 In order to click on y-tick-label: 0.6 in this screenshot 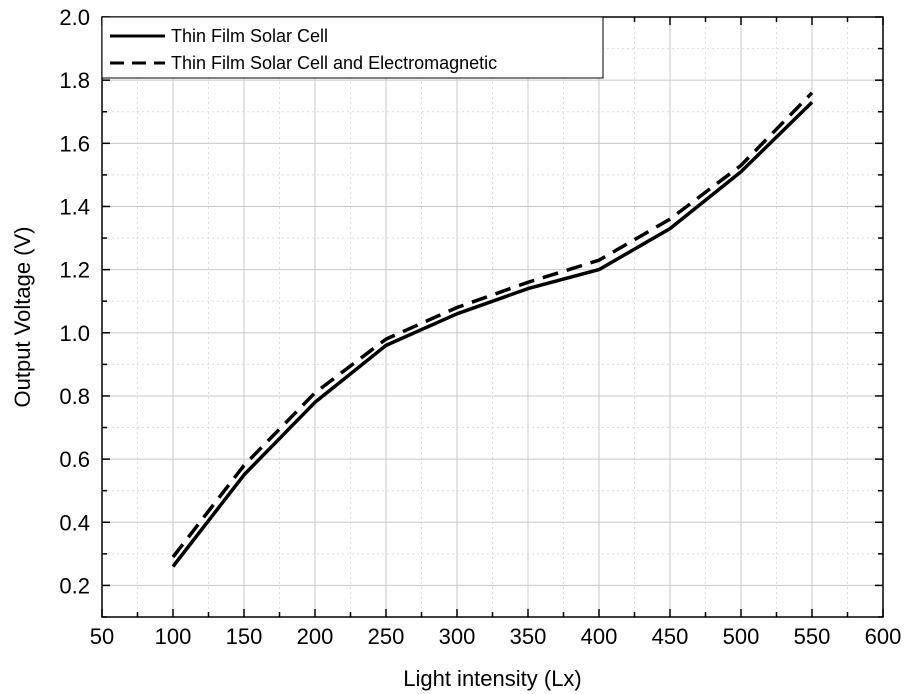, I will do `click(74, 459)`.